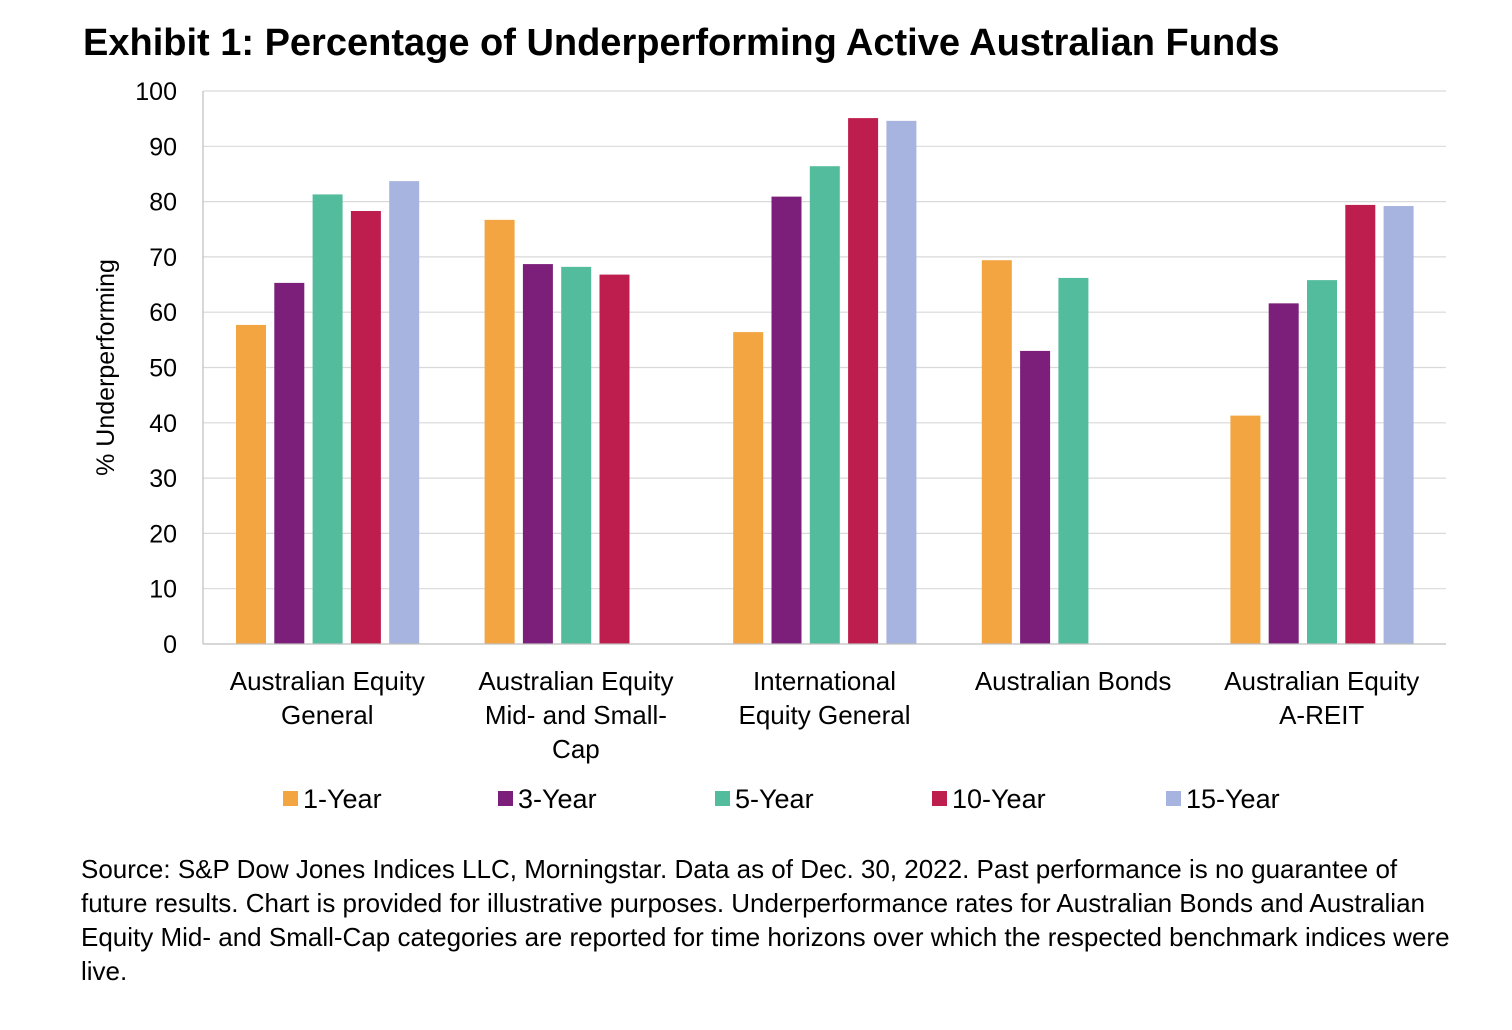 The height and width of the screenshot is (1030, 1512). Describe the element at coordinates (163, 203) in the screenshot. I see `y-tick-label: 80` at that location.